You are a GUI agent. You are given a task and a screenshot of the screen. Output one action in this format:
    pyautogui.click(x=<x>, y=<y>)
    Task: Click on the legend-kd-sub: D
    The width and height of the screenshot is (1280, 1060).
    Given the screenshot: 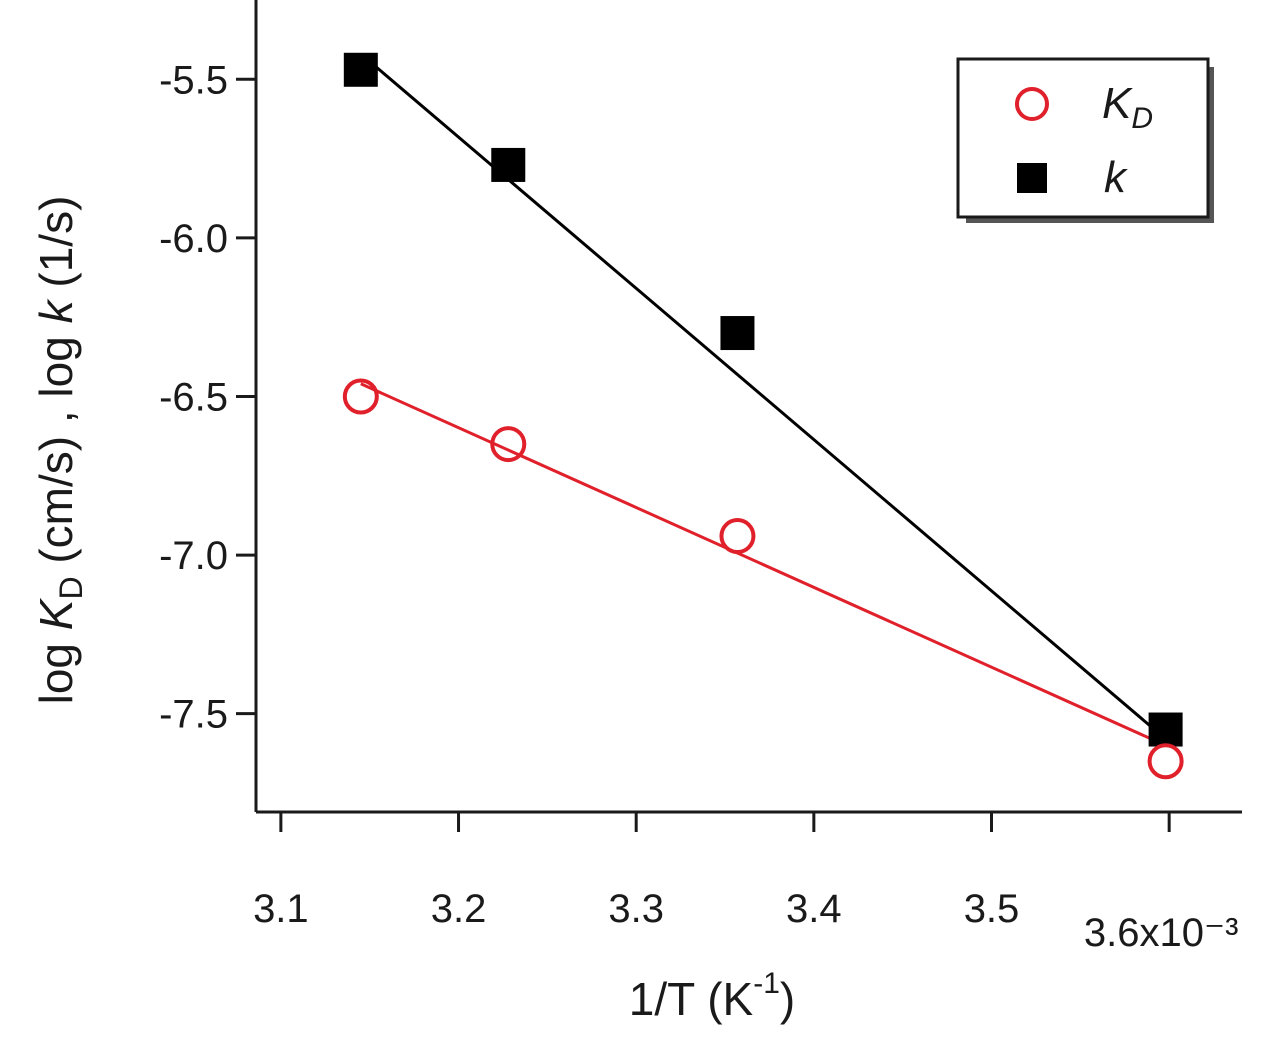 What is the action you would take?
    pyautogui.click(x=1142, y=118)
    